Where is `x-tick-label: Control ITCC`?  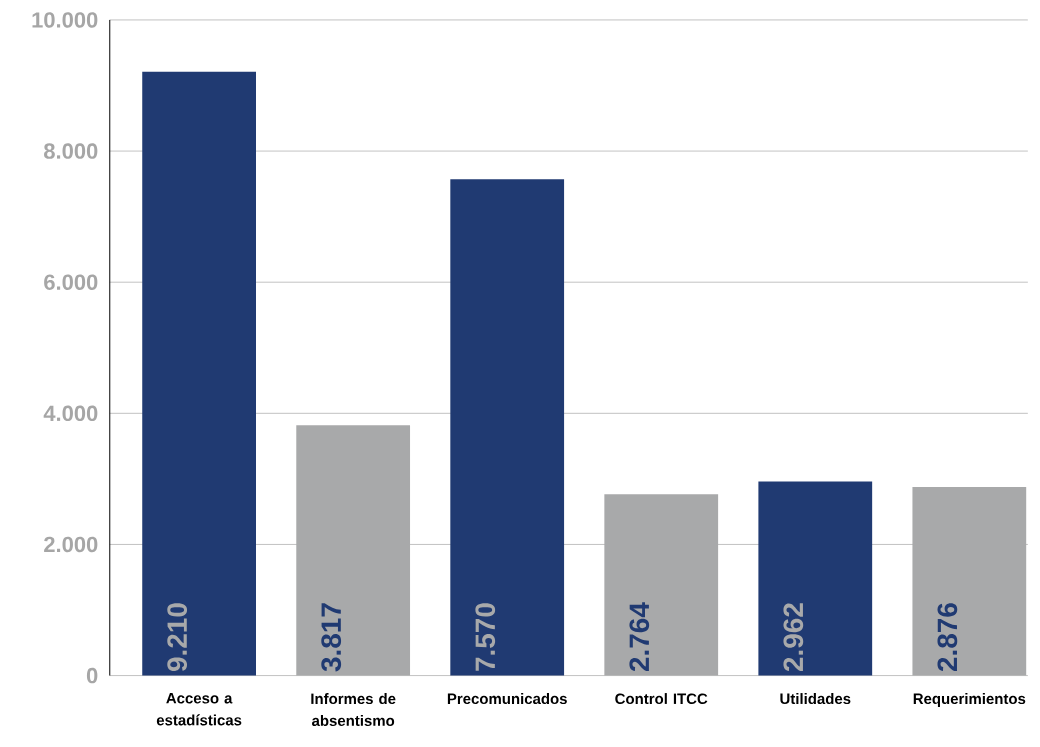 x-tick-label: Control ITCC is located at coordinates (661, 698).